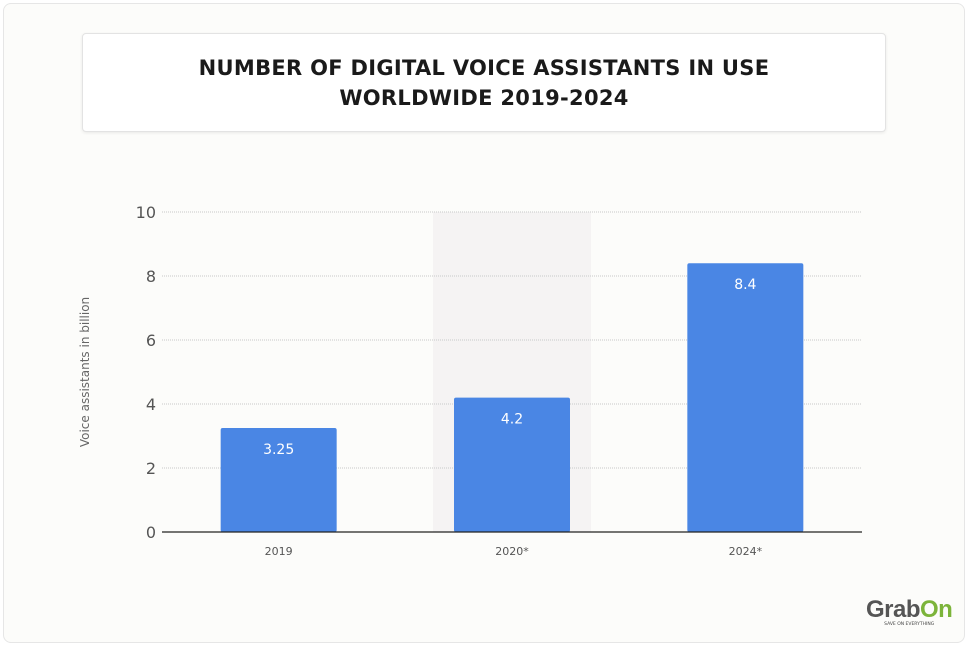  Describe the element at coordinates (745, 285) in the screenshot. I see `data-label: 8.4` at that location.